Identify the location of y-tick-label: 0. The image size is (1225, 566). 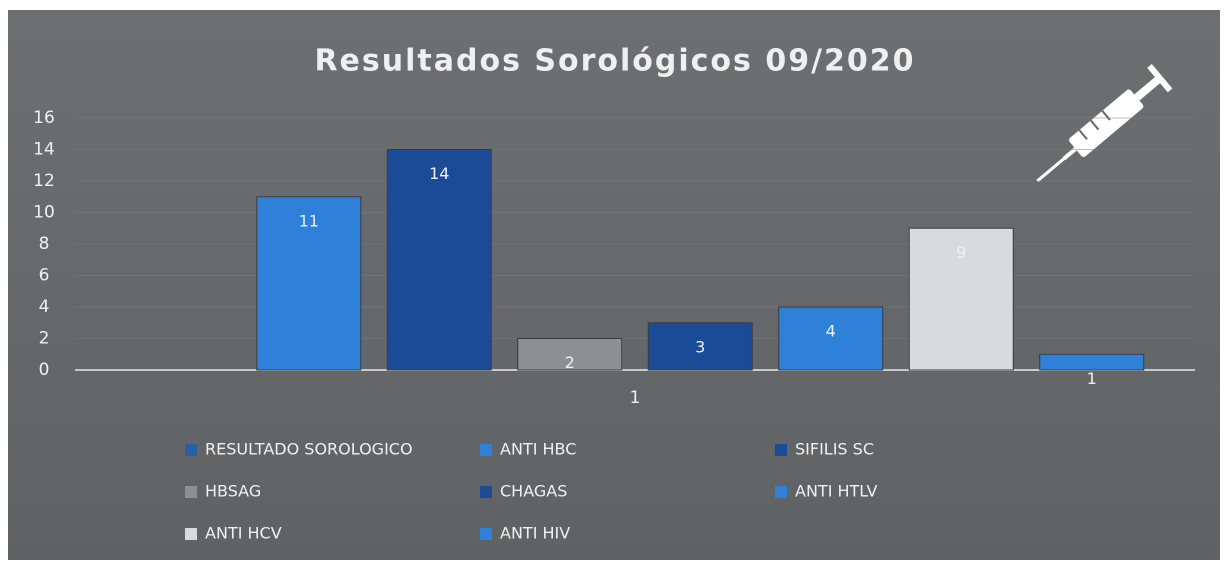
(44, 370).